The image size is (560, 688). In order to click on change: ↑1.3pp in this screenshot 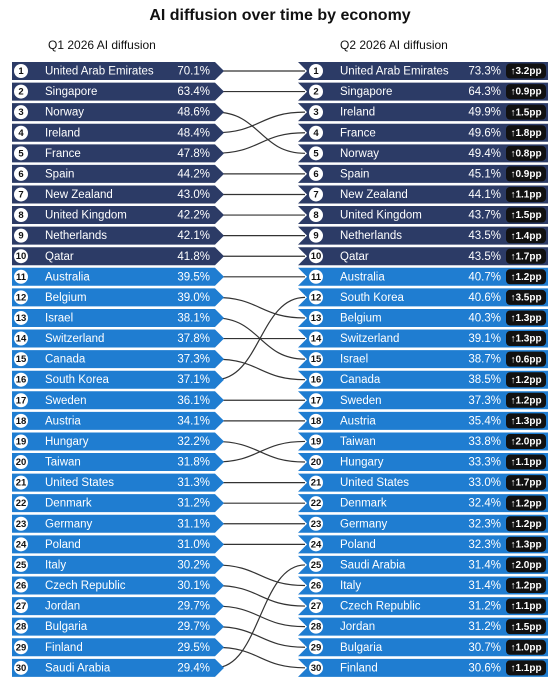, I will do `click(525, 421)`.